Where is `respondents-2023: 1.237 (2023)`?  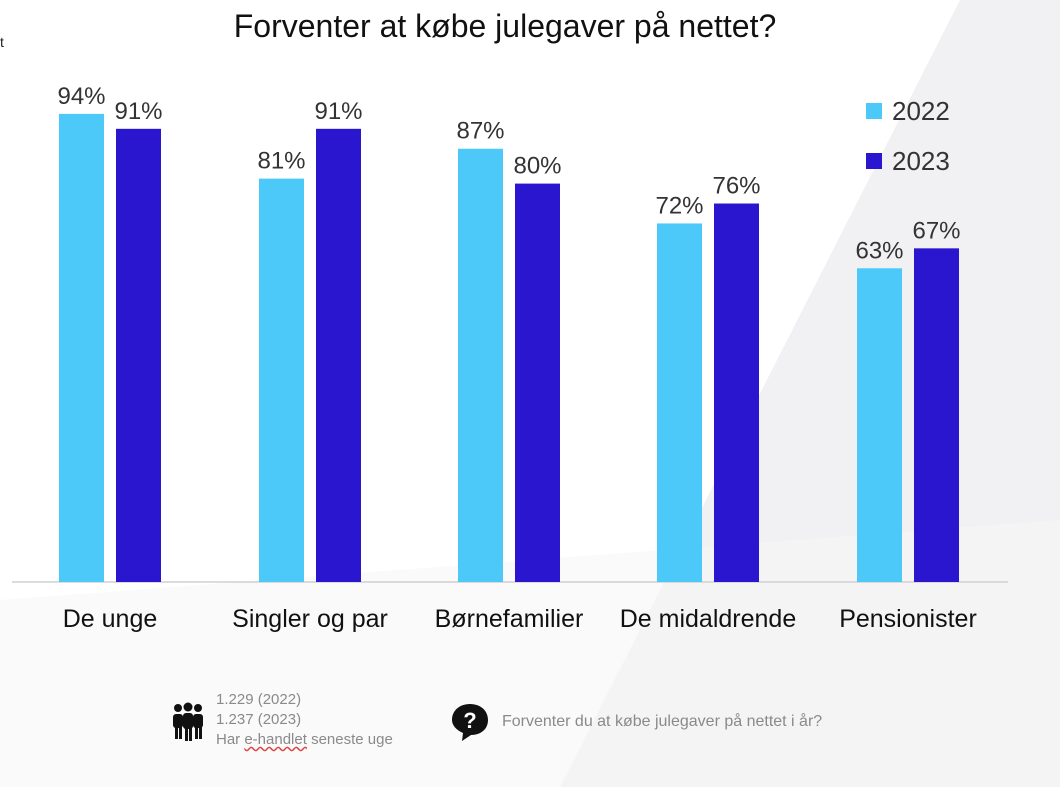
respondents-2023: 1.237 (2023) is located at coordinates (259, 719).